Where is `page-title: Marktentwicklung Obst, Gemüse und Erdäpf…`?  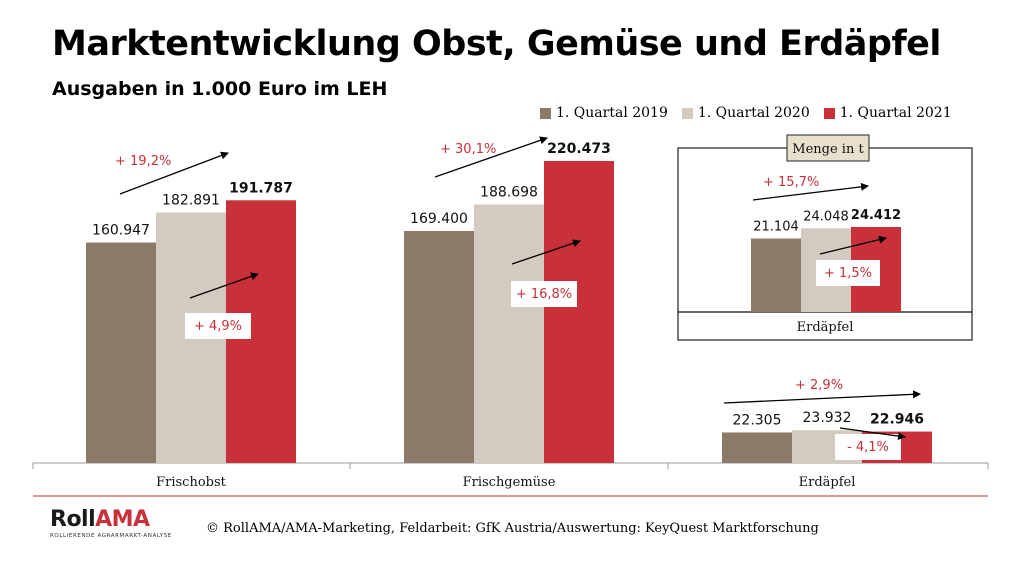
page-title: Marktentwicklung Obst, Gemüse und Erdäpf… is located at coordinates (496, 44).